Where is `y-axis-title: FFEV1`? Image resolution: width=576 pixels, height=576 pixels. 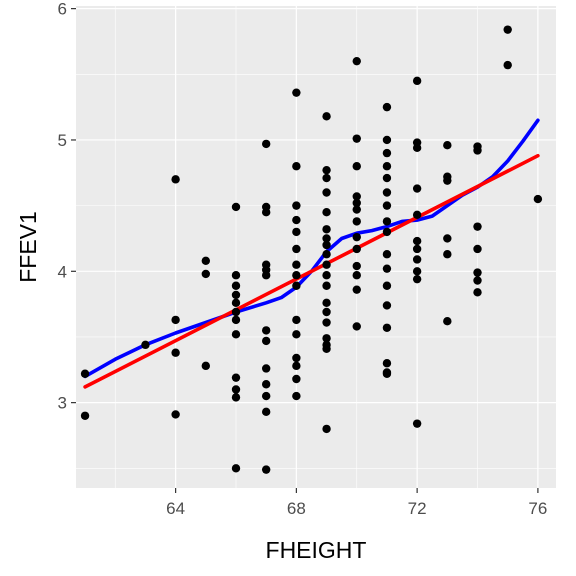 y-axis-title: FFEV1 is located at coordinates (28, 247).